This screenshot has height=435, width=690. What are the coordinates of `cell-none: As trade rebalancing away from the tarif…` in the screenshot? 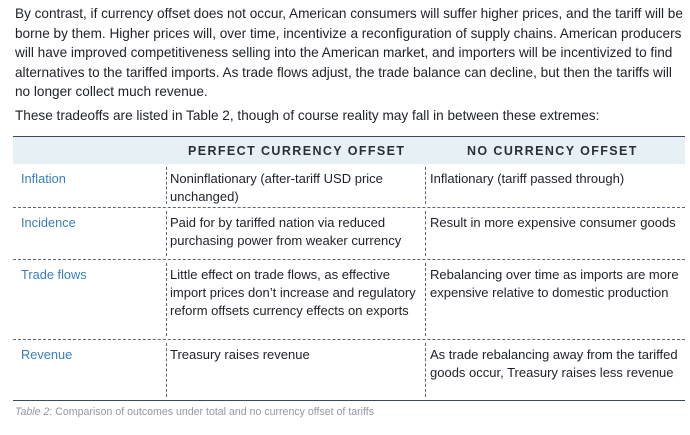 It's located at (554, 363).